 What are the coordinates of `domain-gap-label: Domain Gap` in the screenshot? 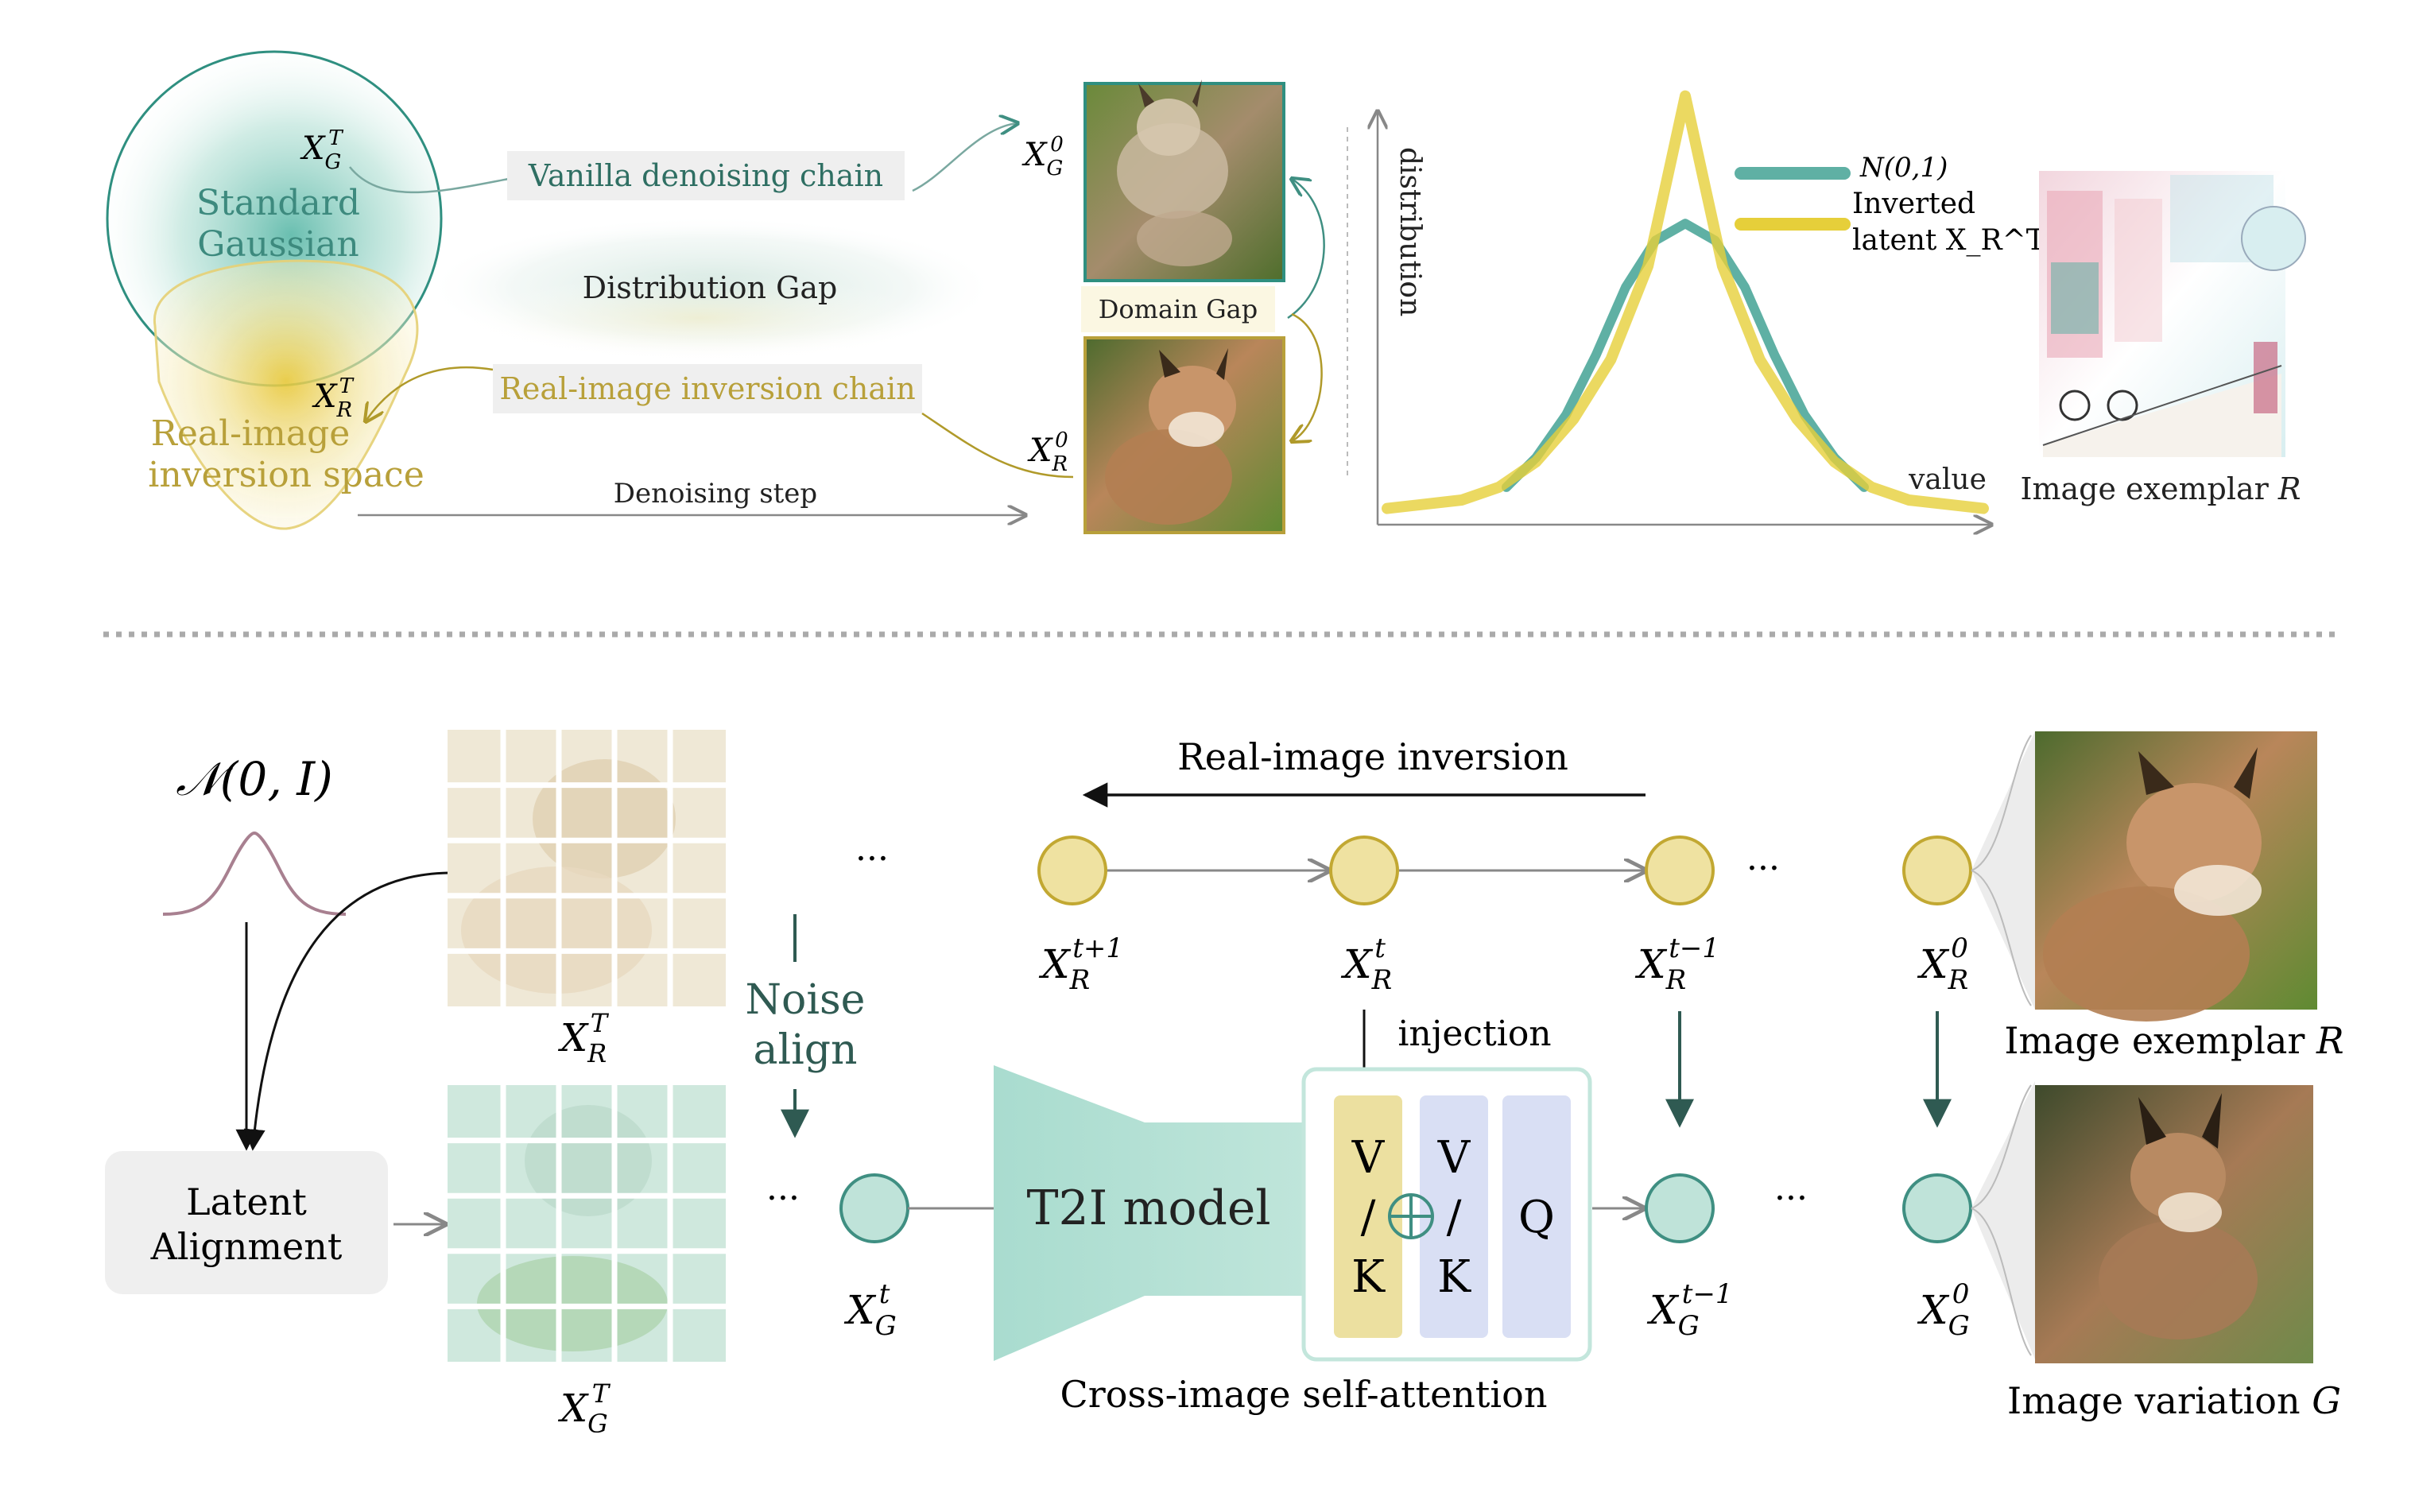 It's located at (1178, 309).